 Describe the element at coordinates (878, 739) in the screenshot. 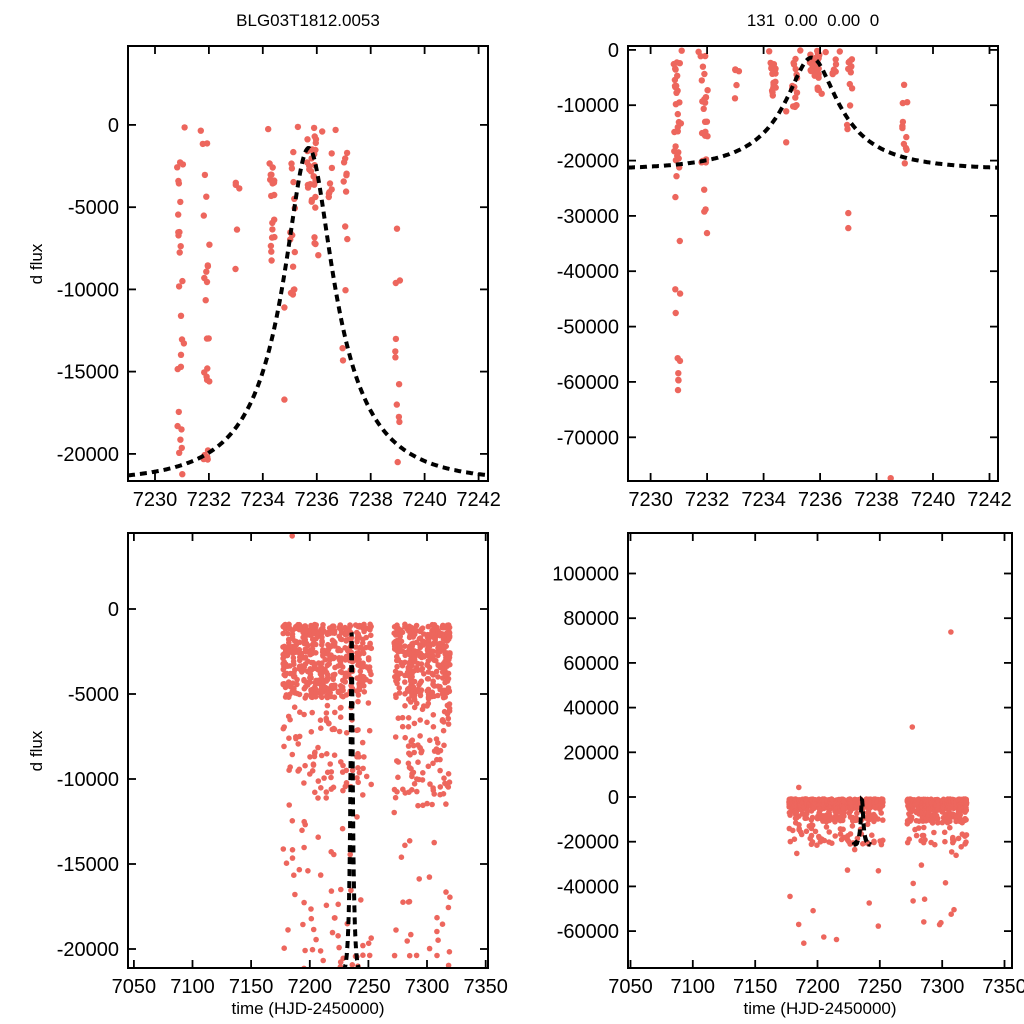

I see `scatter-points-bottom-right` at that location.